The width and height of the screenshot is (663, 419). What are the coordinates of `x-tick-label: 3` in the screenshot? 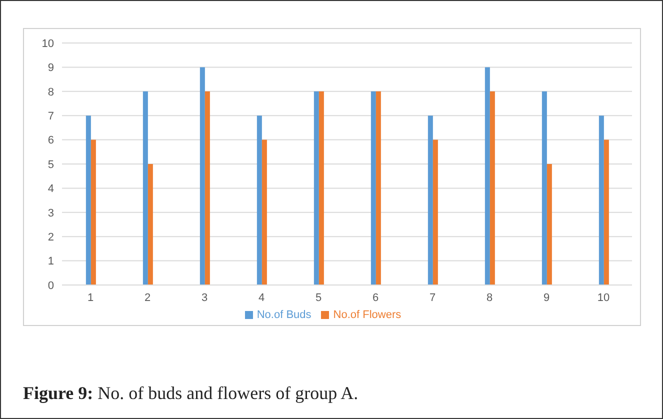 It's located at (204, 298).